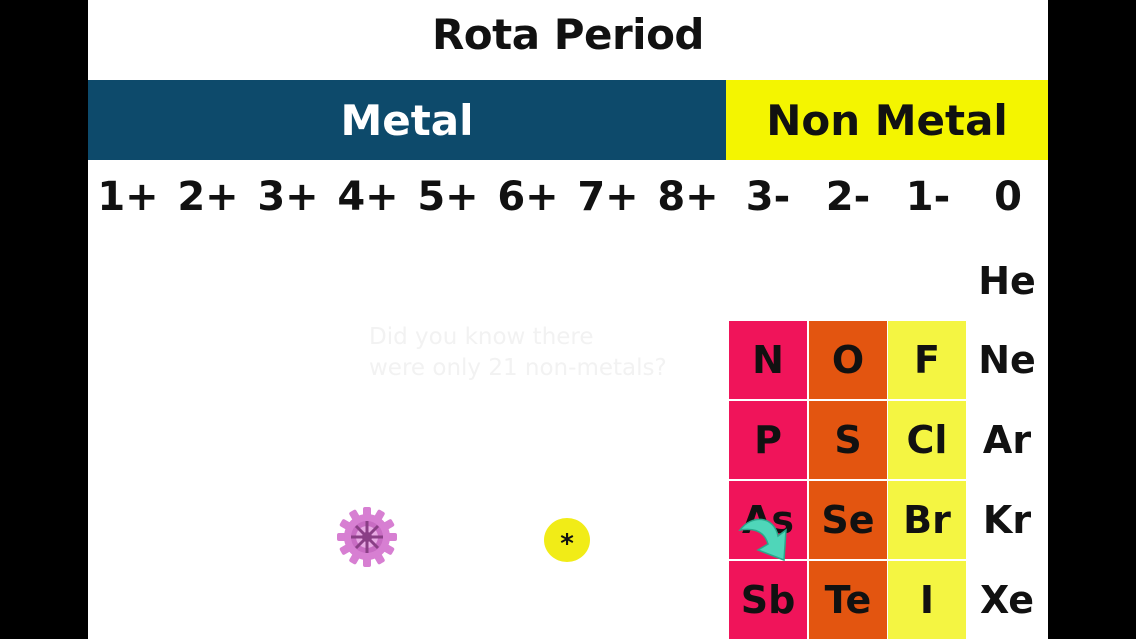 The image size is (1136, 639). What do you see at coordinates (567, 544) in the screenshot?
I see `star-icon: *` at bounding box center [567, 544].